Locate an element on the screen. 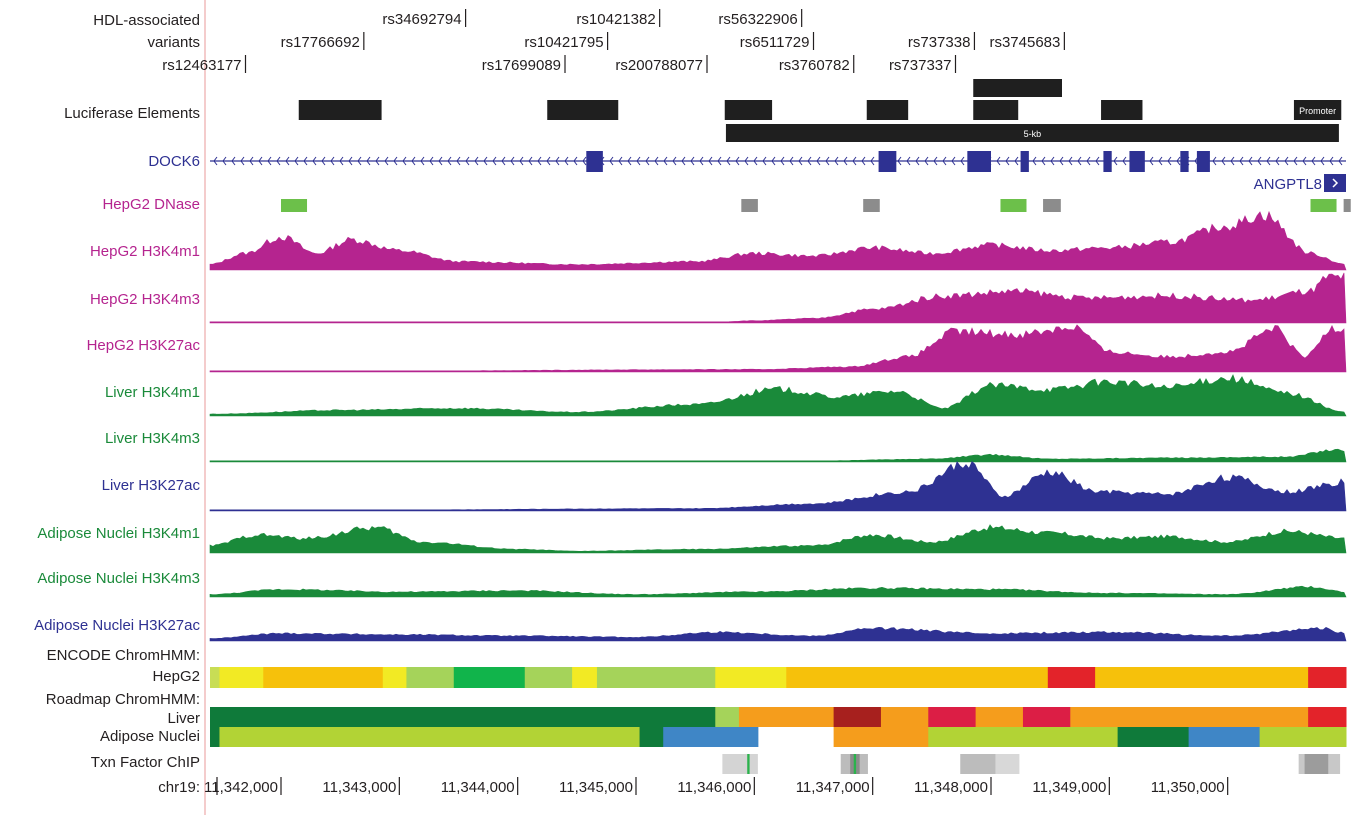 The width and height of the screenshot is (1354, 815). adipose-chromhmm-label: Adipose Nuclei is located at coordinates (150, 736).